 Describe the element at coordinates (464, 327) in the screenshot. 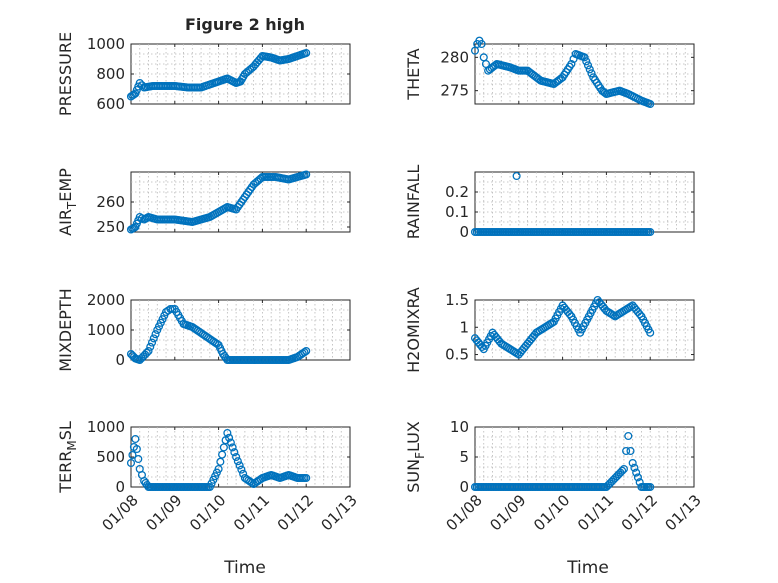

I see `y-tick-label: 1` at that location.